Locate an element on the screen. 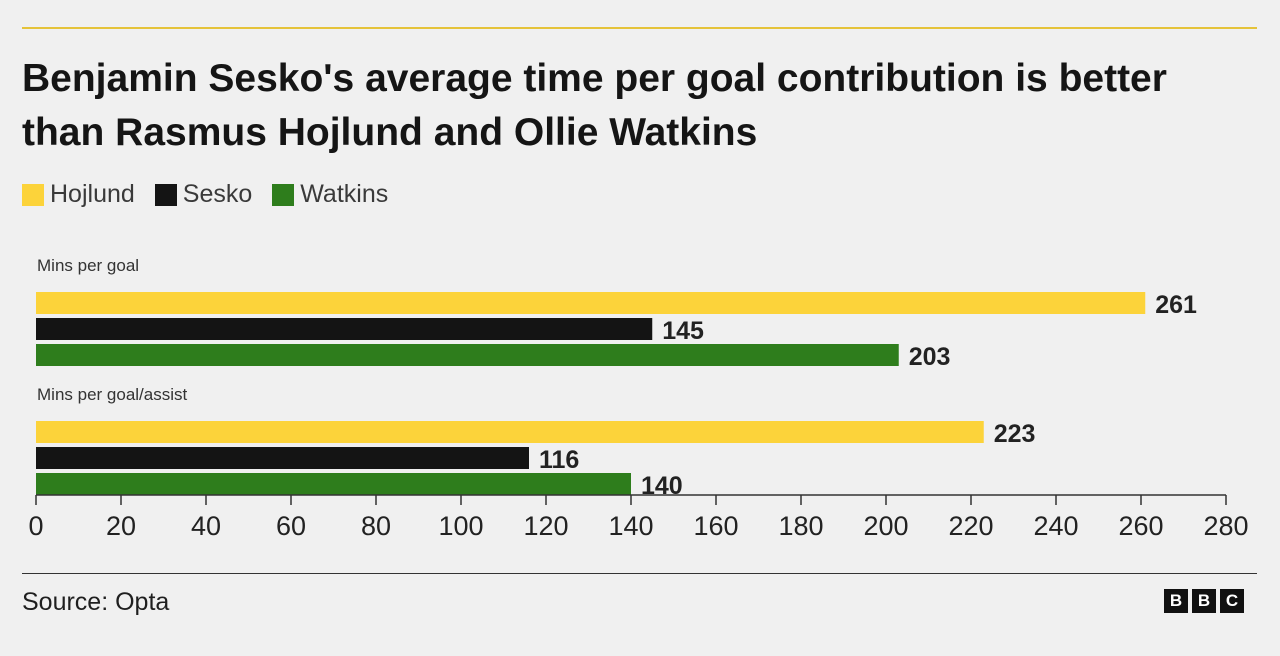 Image resolution: width=1280 pixels, height=656 pixels. data-label-watkins: 203 is located at coordinates (930, 357).